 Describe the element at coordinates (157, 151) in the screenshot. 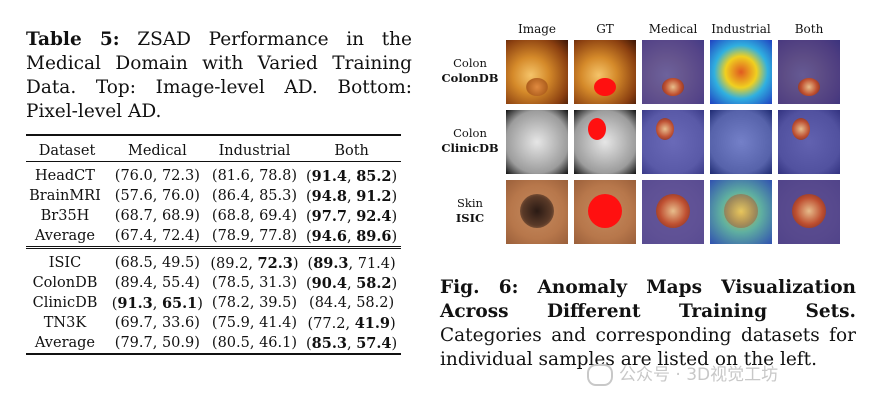

I see `header-medical: Medical` at that location.